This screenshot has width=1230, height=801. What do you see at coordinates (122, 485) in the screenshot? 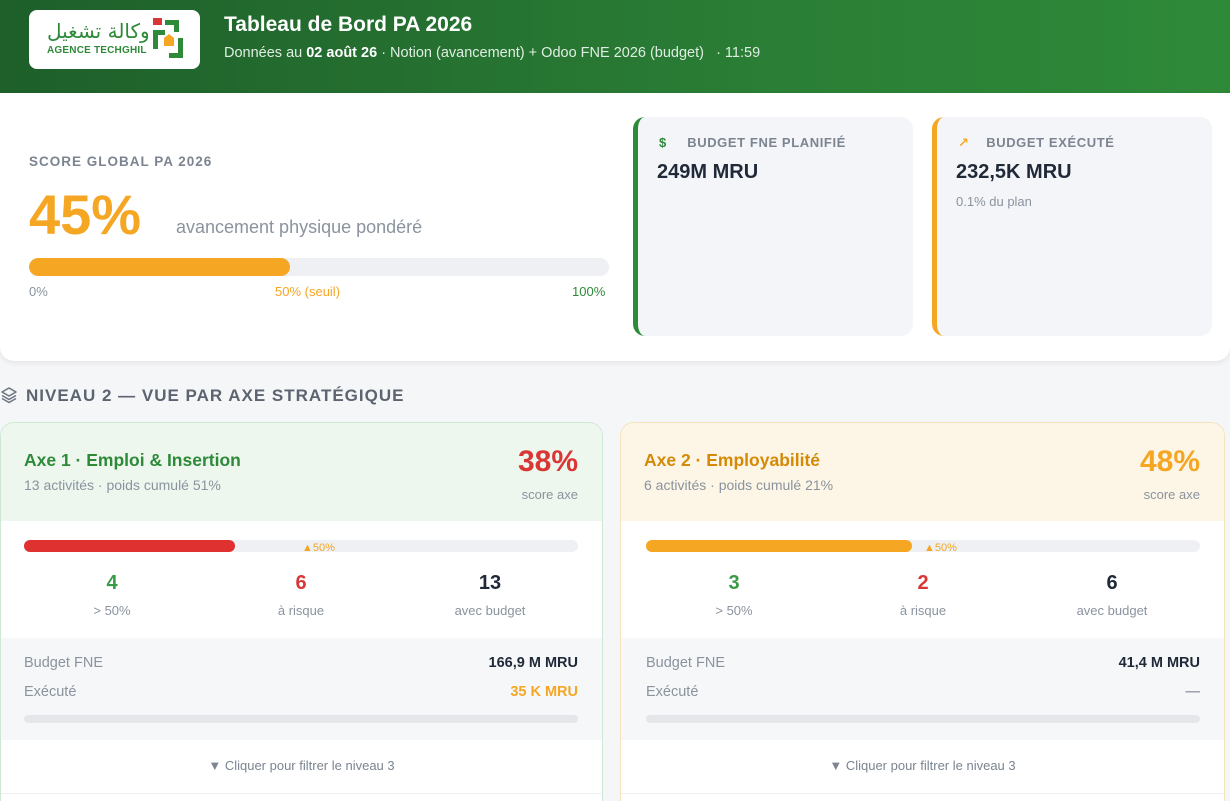
I see `axis-subtitle: 13 activités · poids cumulé 51%` at bounding box center [122, 485].